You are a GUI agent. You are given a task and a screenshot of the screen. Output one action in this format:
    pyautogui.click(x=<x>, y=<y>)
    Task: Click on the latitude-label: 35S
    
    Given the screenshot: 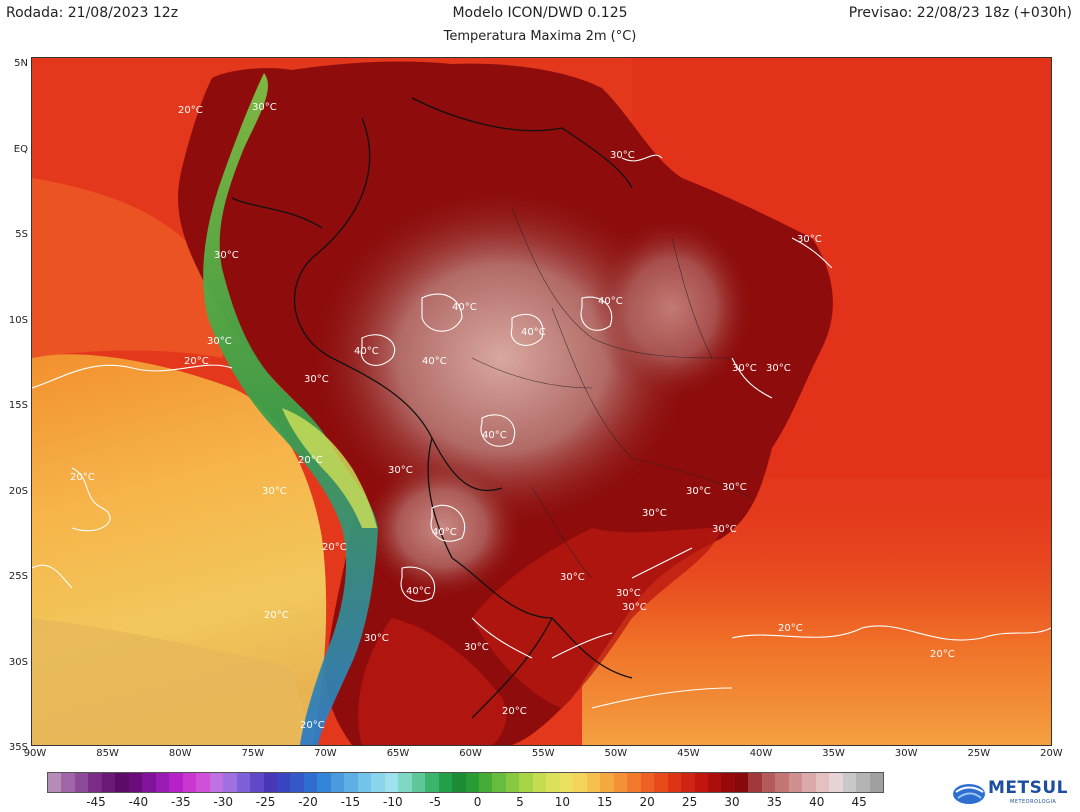 What is the action you would take?
    pyautogui.click(x=18, y=747)
    